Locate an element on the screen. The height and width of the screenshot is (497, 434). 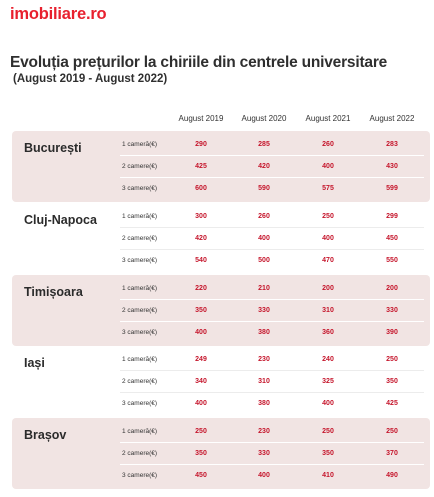
price-cell: 283 is located at coordinates (392, 144).